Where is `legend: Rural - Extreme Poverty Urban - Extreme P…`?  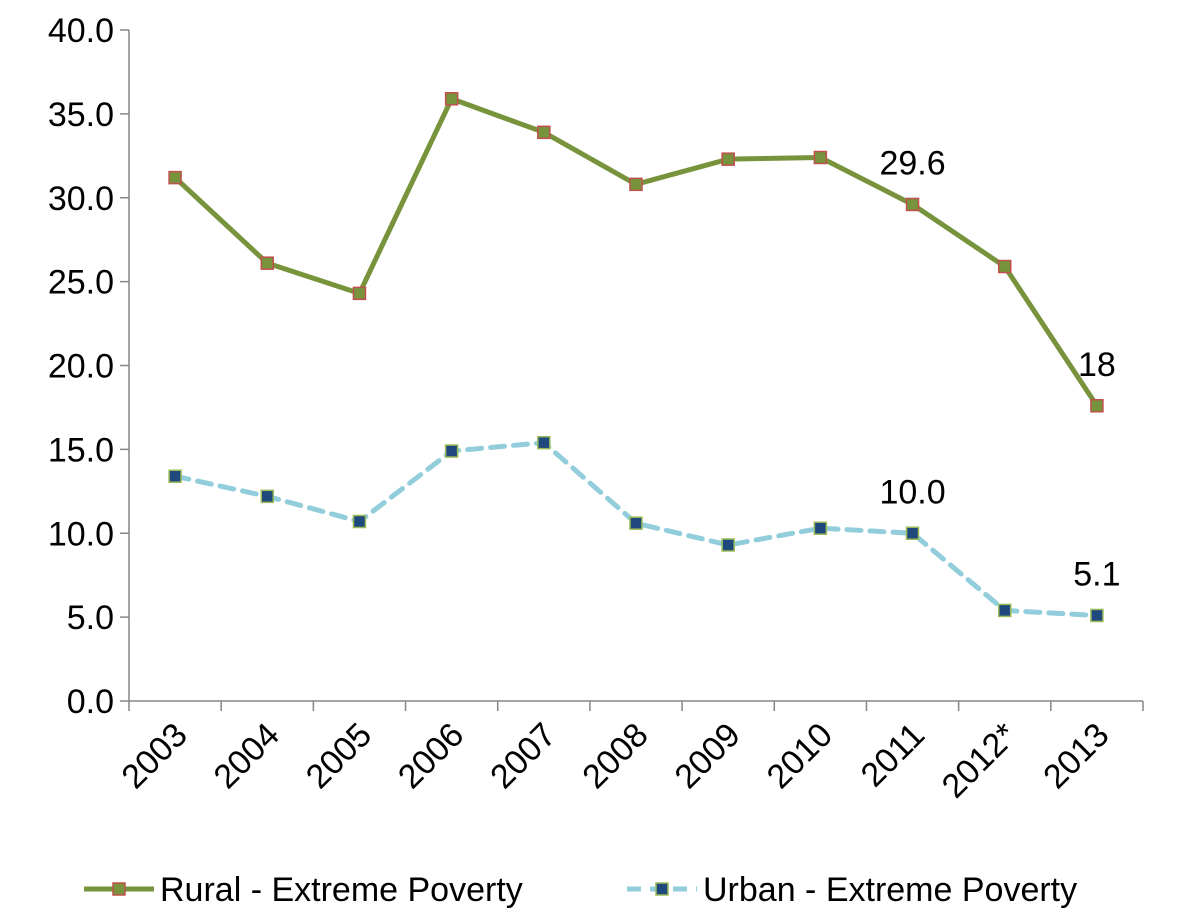 legend: Rural - Extreme Poverty Urban - Extreme P… is located at coordinates (580, 890).